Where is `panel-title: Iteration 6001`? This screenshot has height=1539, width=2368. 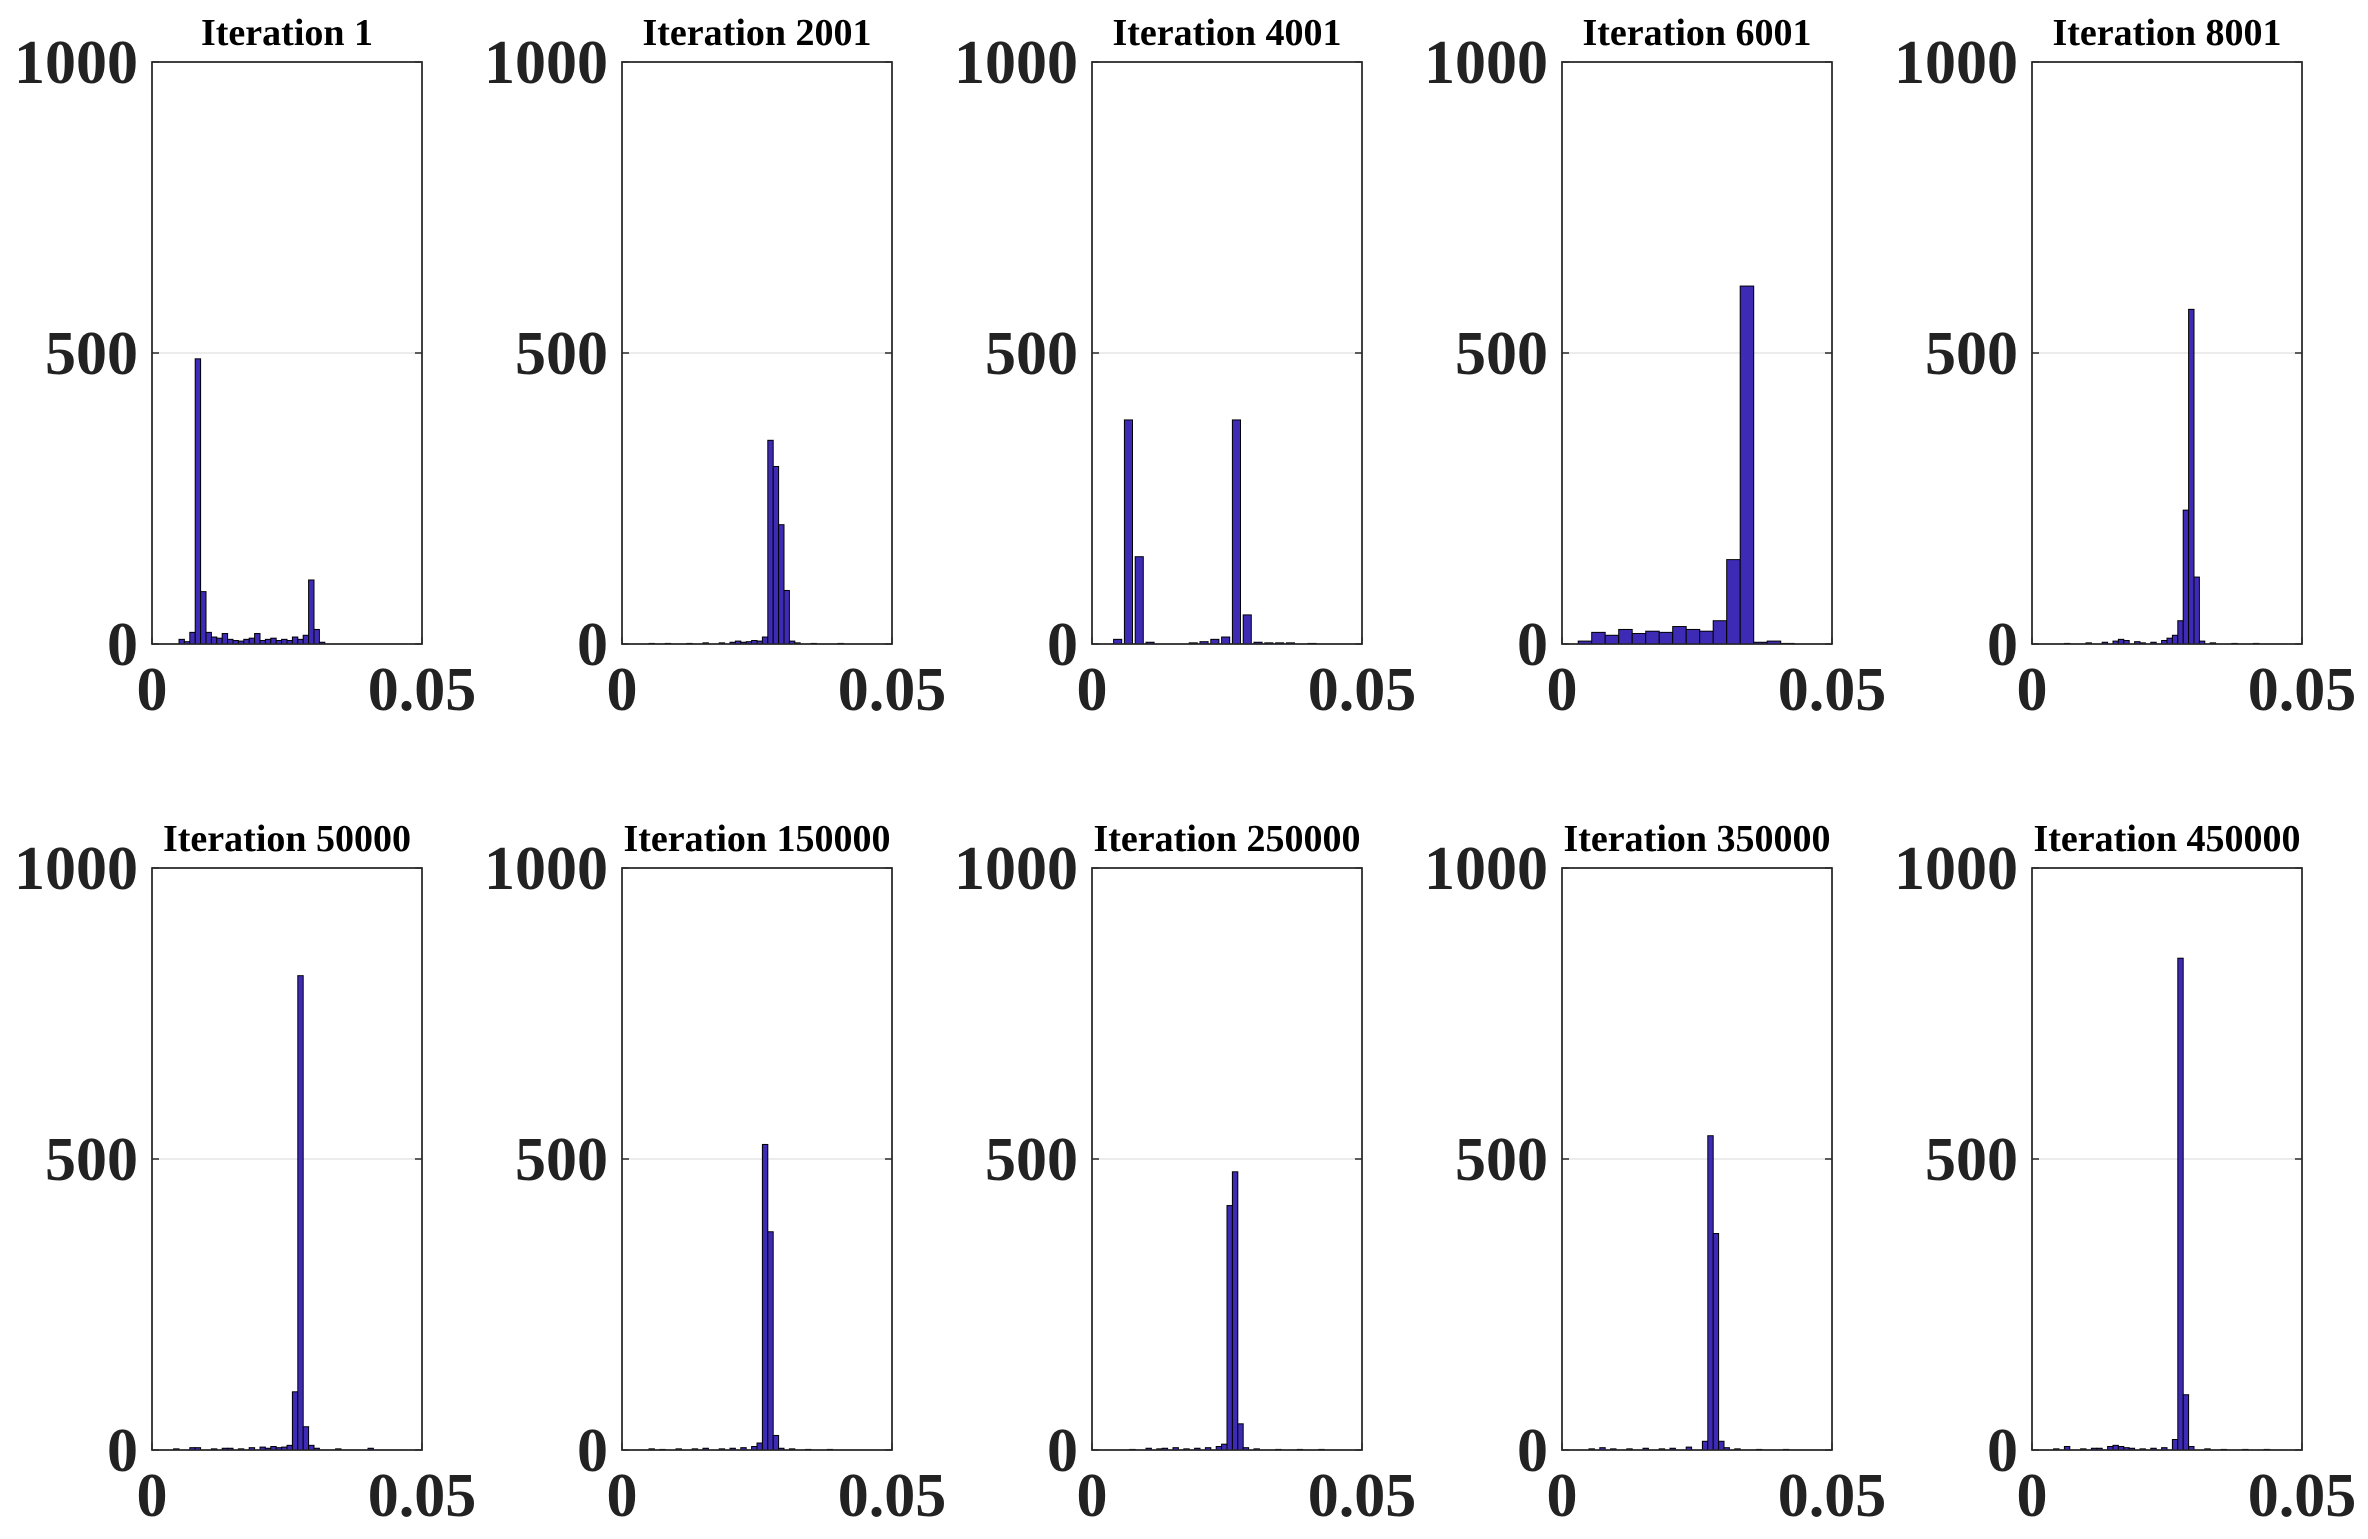
panel-title: Iteration 6001 is located at coordinates (1696, 33).